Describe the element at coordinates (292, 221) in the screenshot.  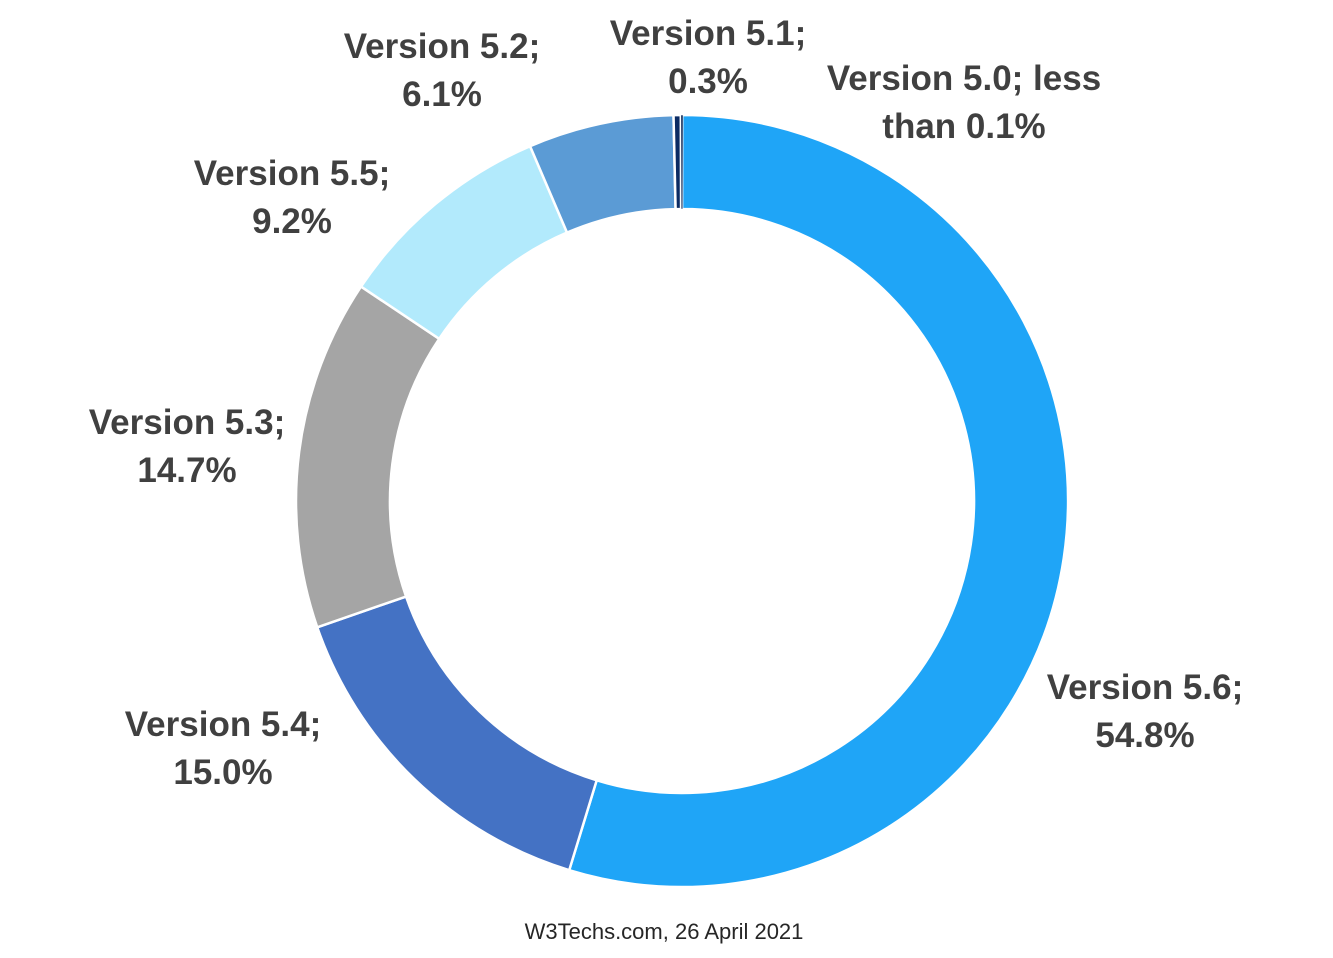
I see `data-label-line: 9.2%` at that location.